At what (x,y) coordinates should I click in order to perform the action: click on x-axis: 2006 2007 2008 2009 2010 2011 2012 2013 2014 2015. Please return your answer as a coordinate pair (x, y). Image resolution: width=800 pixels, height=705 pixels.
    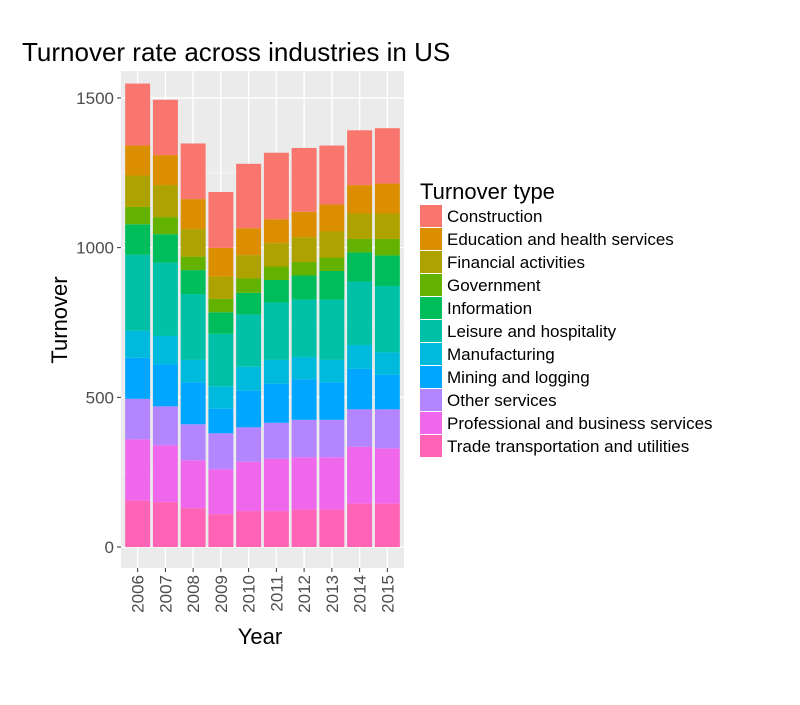
    Looking at the image, I should click on (263, 590).